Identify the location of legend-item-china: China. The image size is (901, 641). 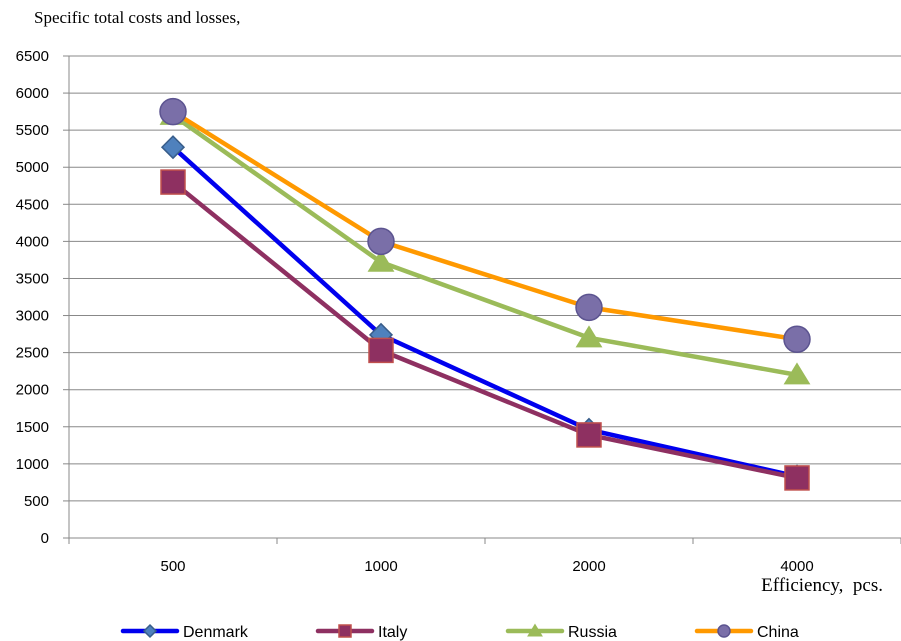
(746, 632).